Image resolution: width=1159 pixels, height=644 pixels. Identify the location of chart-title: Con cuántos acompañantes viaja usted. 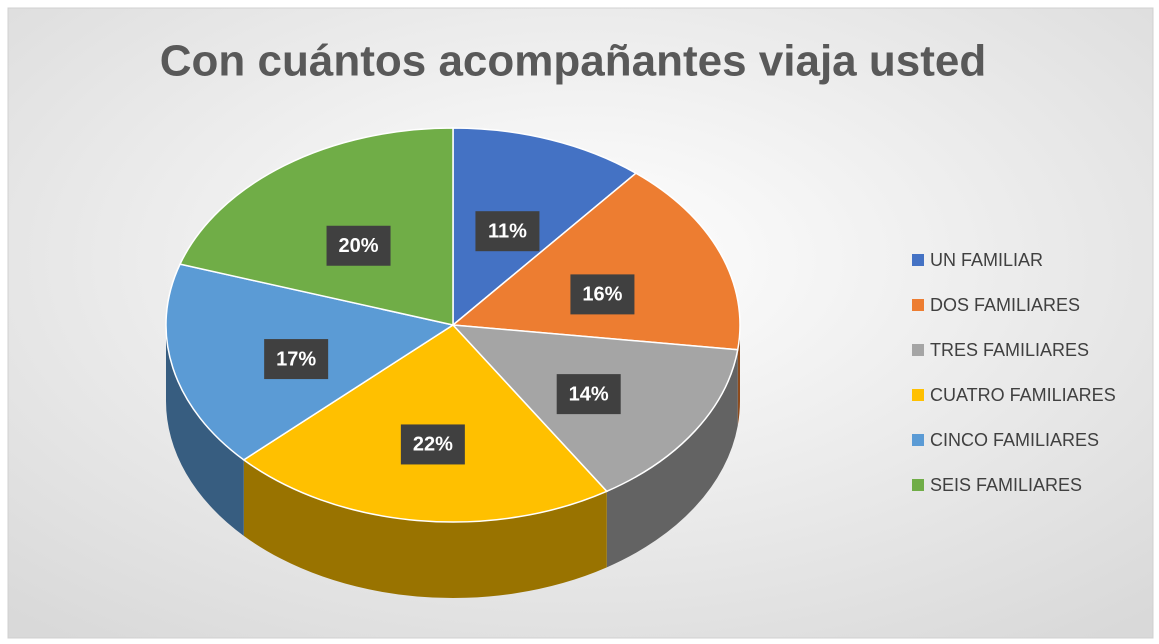
(573, 61).